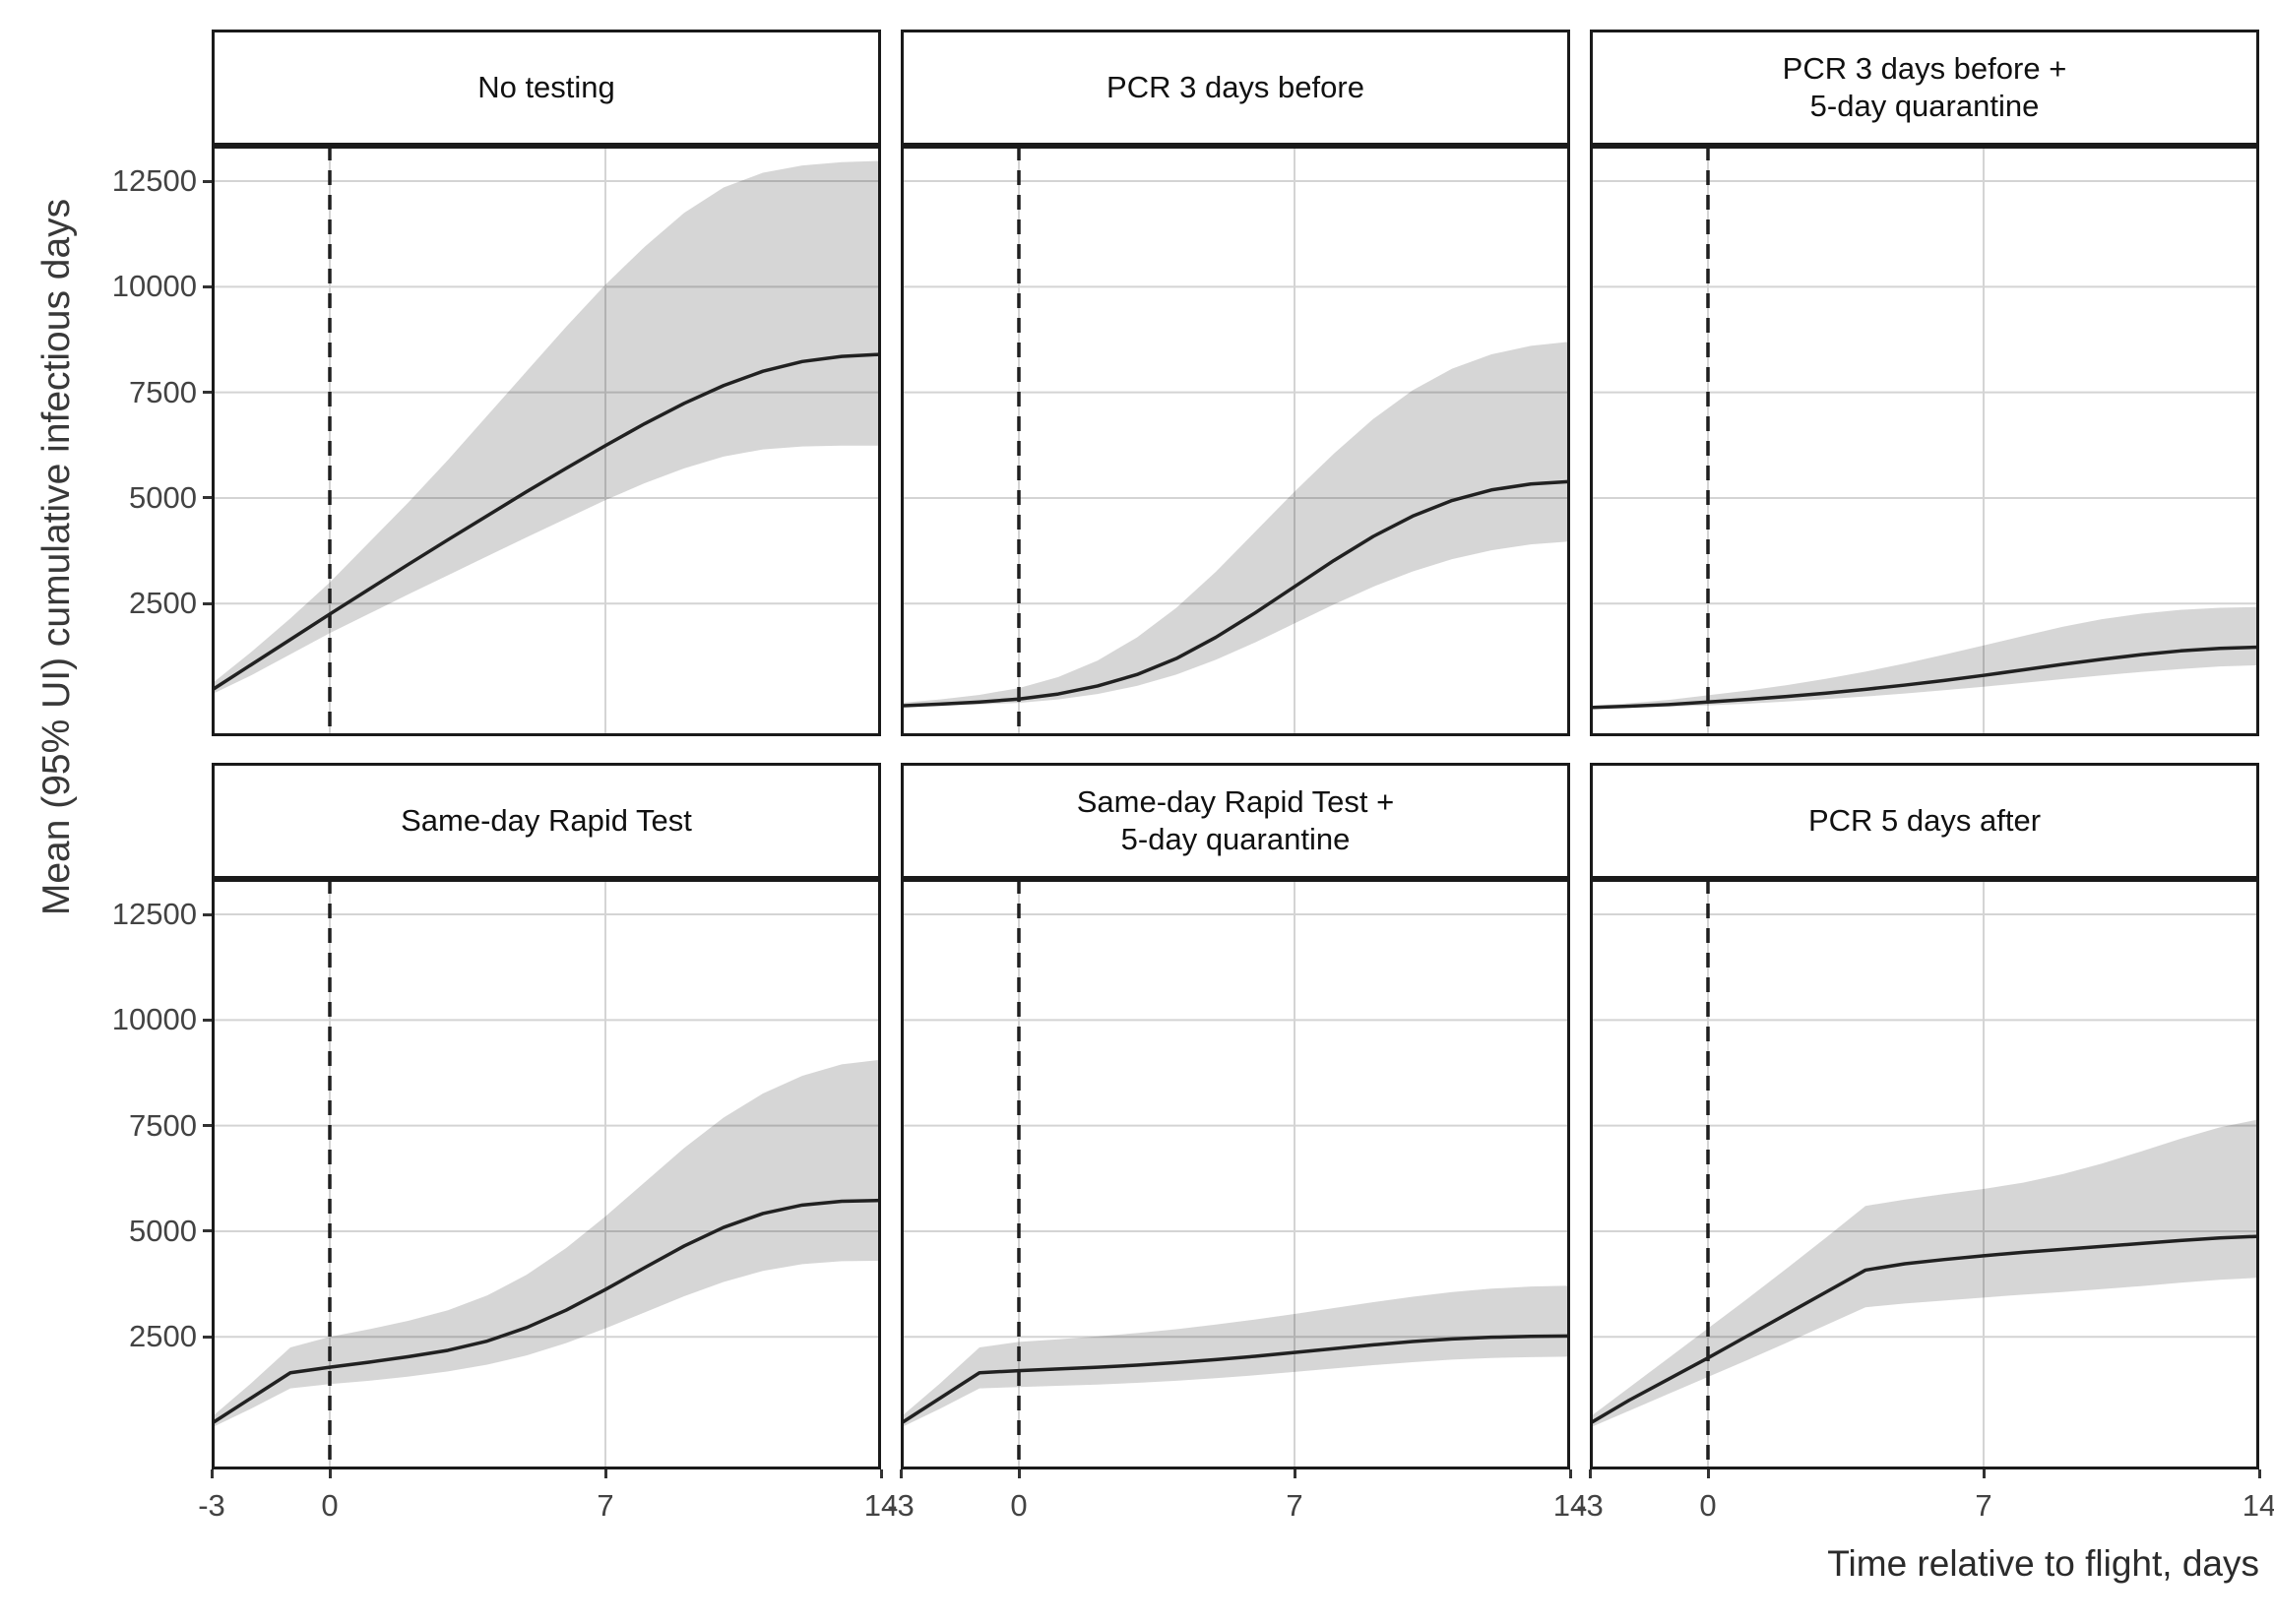  What do you see at coordinates (56, 557) in the screenshot?
I see `y-axis-title: Mean (95% UI) cumulative infectious days` at bounding box center [56, 557].